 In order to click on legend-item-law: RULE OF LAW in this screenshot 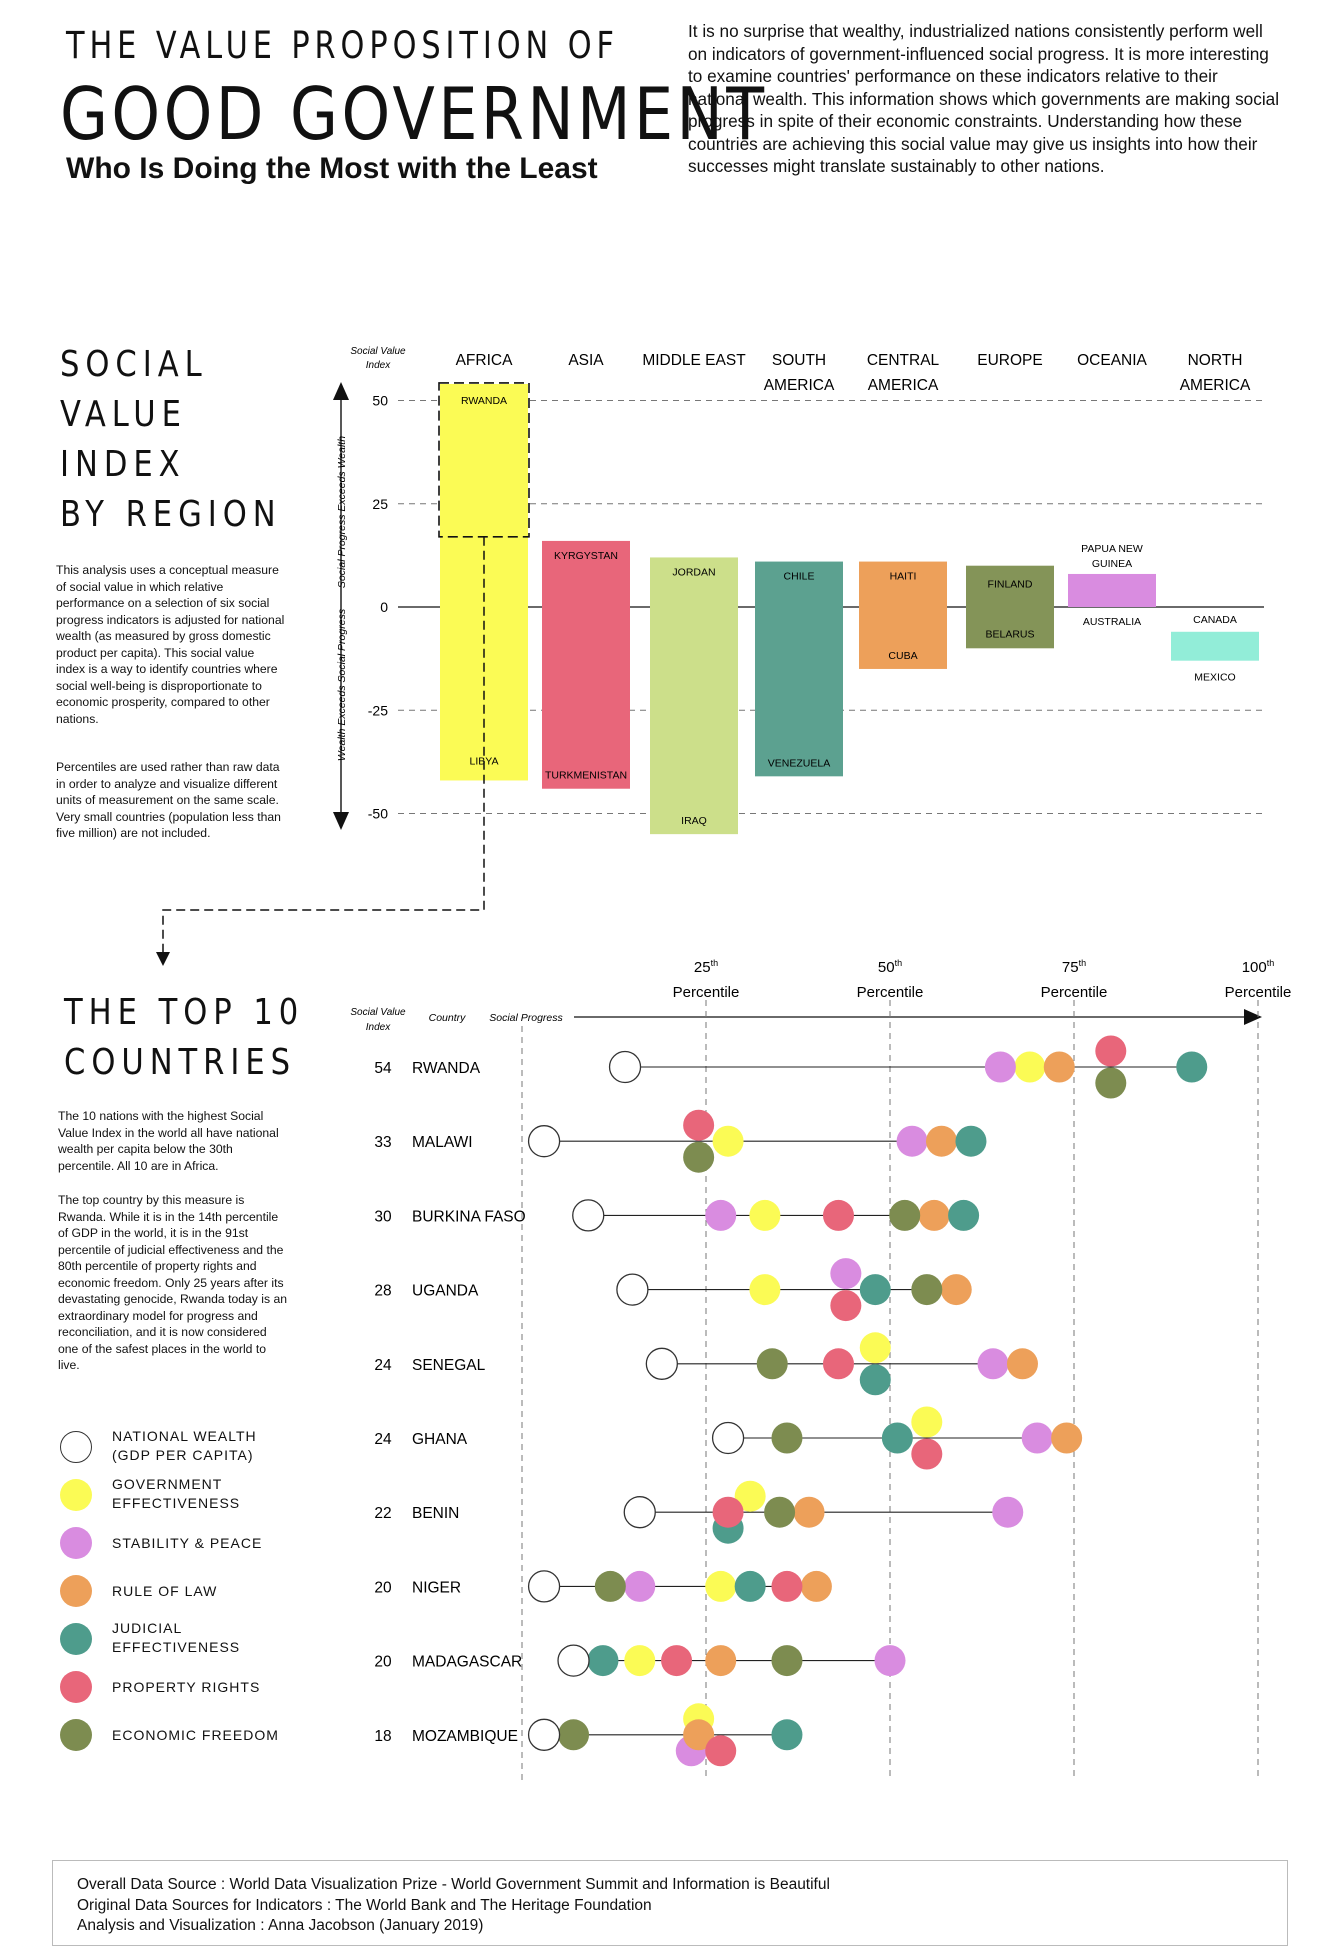, I will do `click(190, 1595)`.